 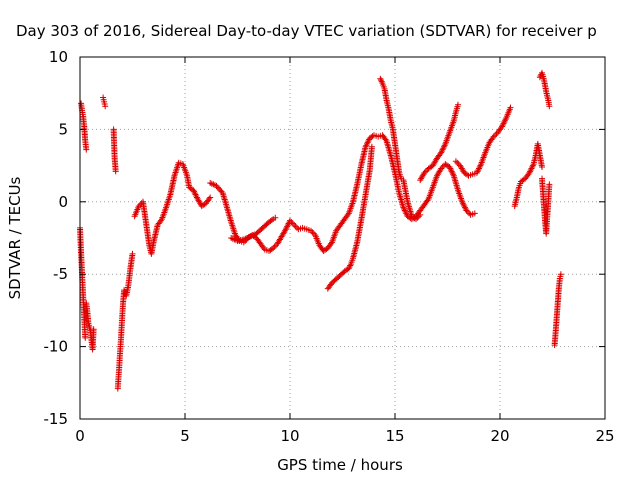 What do you see at coordinates (63, 129) in the screenshot?
I see `y-tick-label: 5` at bounding box center [63, 129].